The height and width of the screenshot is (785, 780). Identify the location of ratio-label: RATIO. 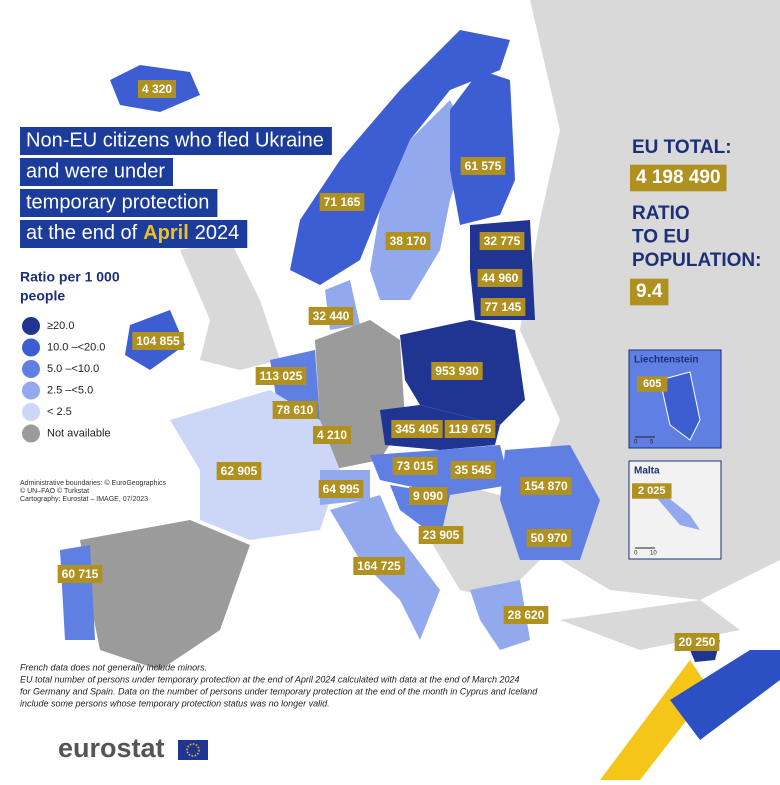
(661, 213).